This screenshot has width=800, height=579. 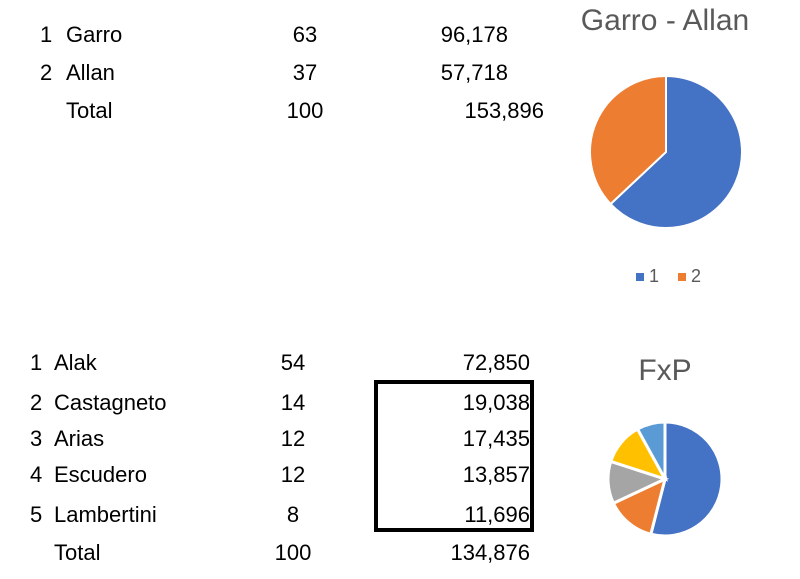 What do you see at coordinates (293, 362) in the screenshot?
I see `percent-cell: 54` at bounding box center [293, 362].